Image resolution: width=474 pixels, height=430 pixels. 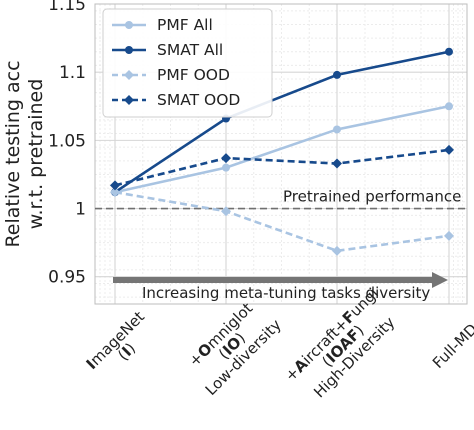 I want to click on legend-entry: SMAT All, so click(x=167, y=50).